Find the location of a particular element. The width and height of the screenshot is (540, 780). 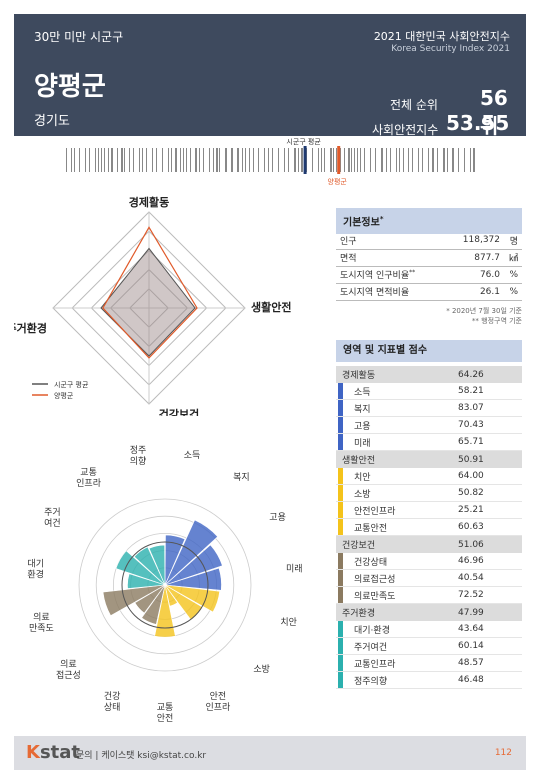

page-number: 112 is located at coordinates (503, 753).